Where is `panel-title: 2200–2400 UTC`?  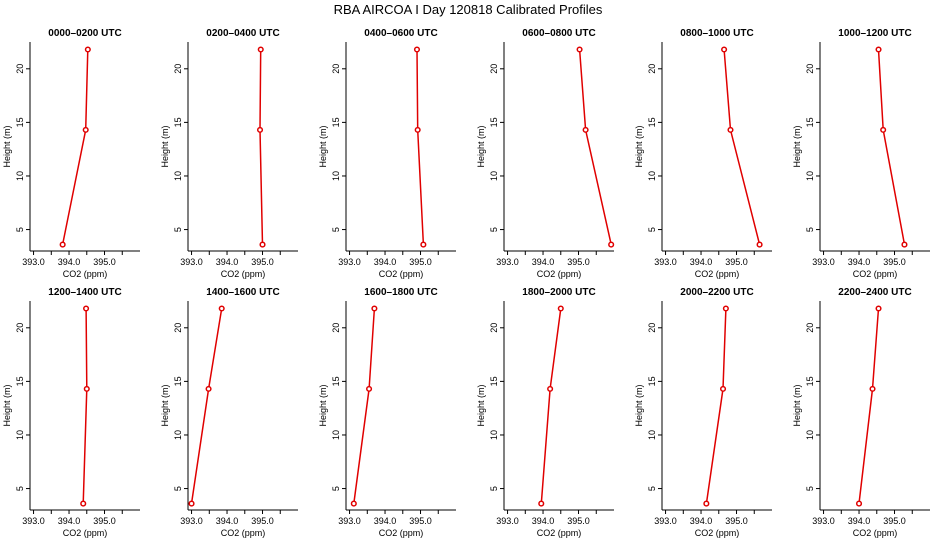 panel-title: 2200–2400 UTC is located at coordinates (874, 292).